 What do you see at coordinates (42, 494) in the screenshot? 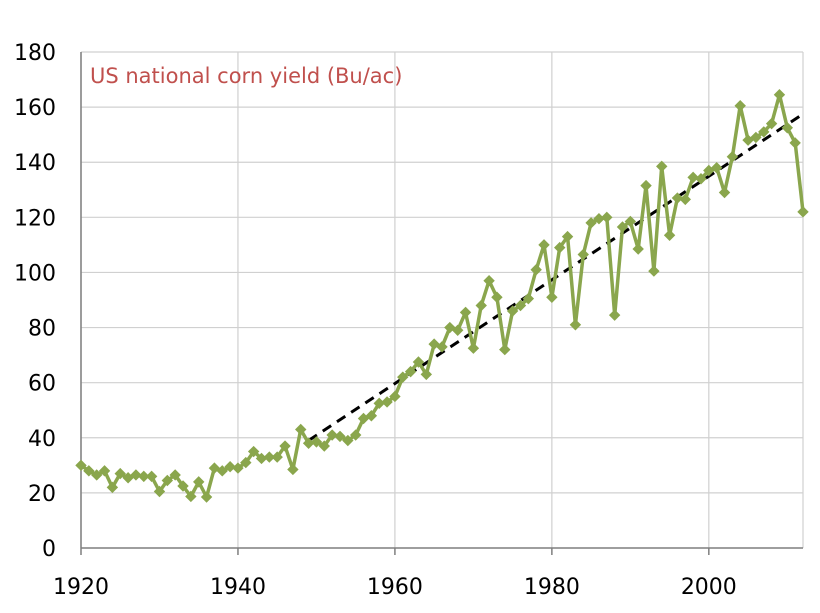
I see `y-tick-label: 20` at bounding box center [42, 494].